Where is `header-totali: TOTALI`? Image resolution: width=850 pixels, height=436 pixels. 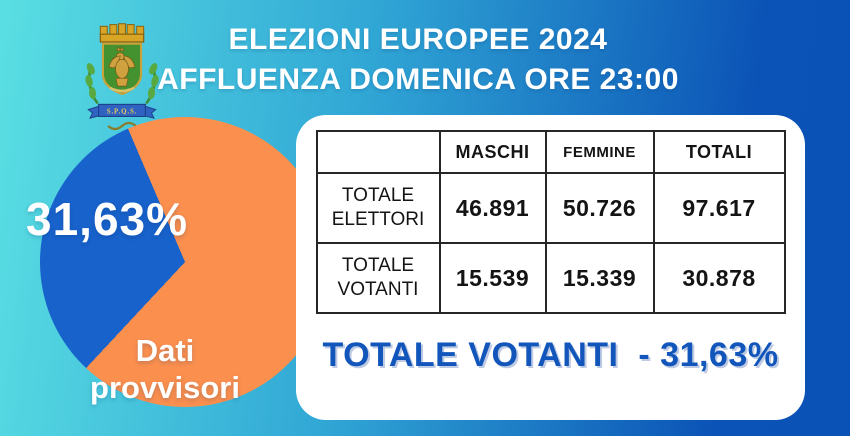 header-totali: TOTALI is located at coordinates (719, 152).